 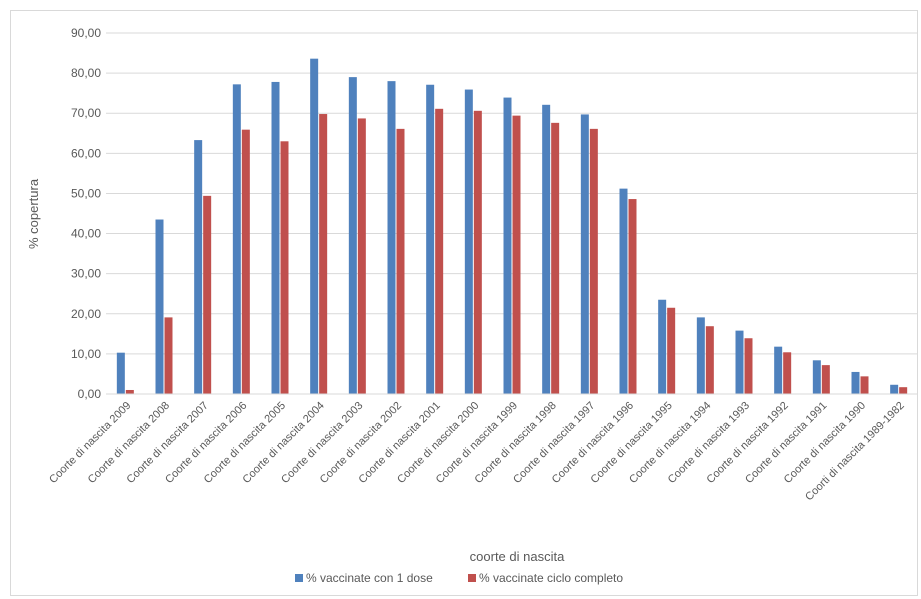 What do you see at coordinates (90, 394) in the screenshot?
I see `y-tick-label: 0,00` at bounding box center [90, 394].